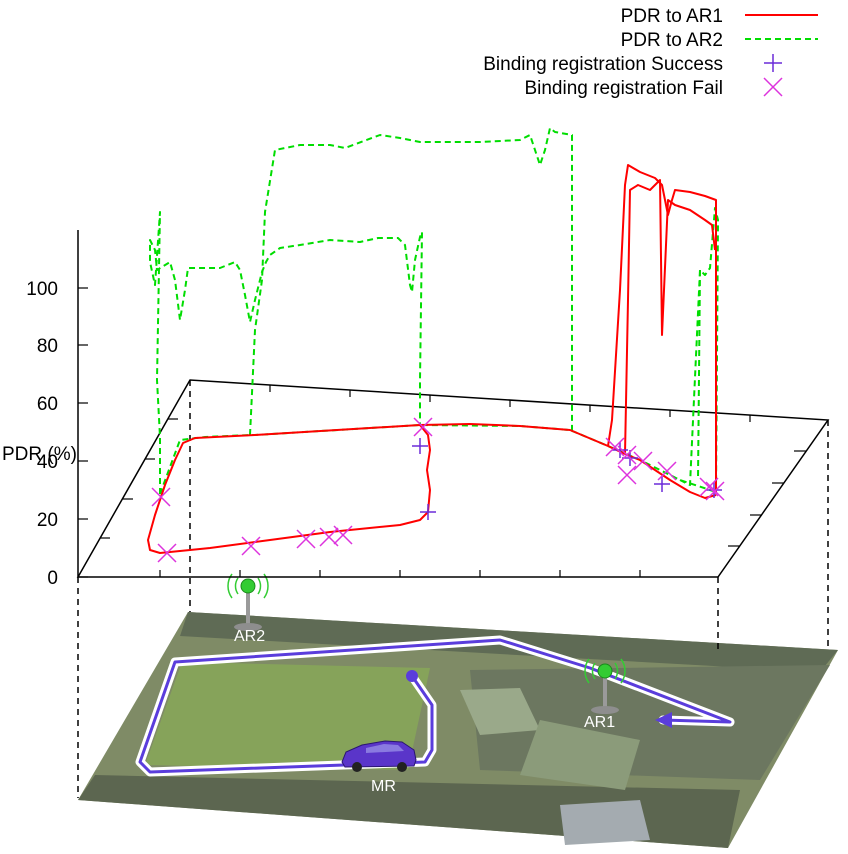 Image resolution: width=848 pixels, height=854 pixels. Describe the element at coordinates (383, 786) in the screenshot. I see `mr-label: MR` at that location.